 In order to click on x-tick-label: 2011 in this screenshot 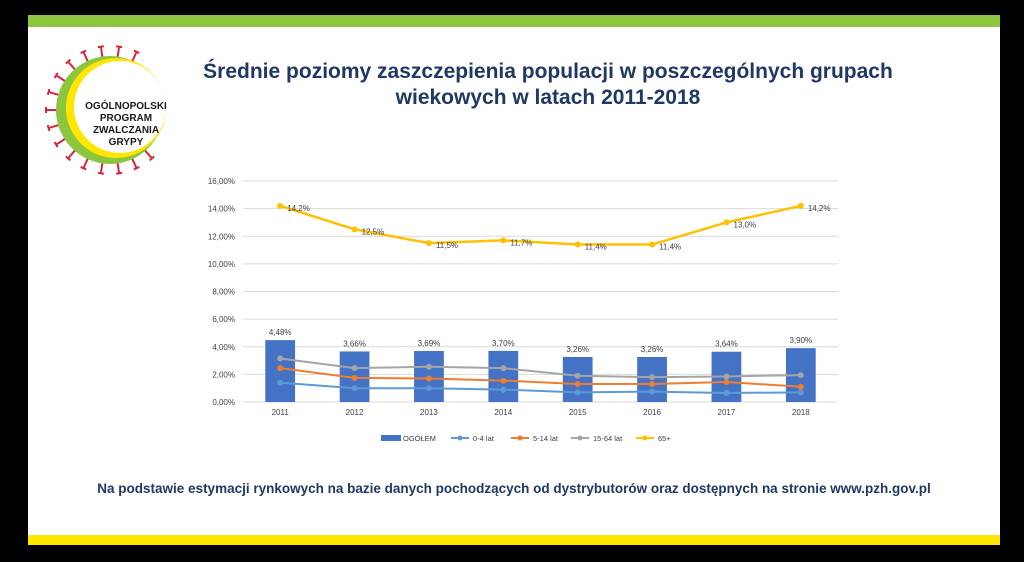, I will do `click(281, 412)`.